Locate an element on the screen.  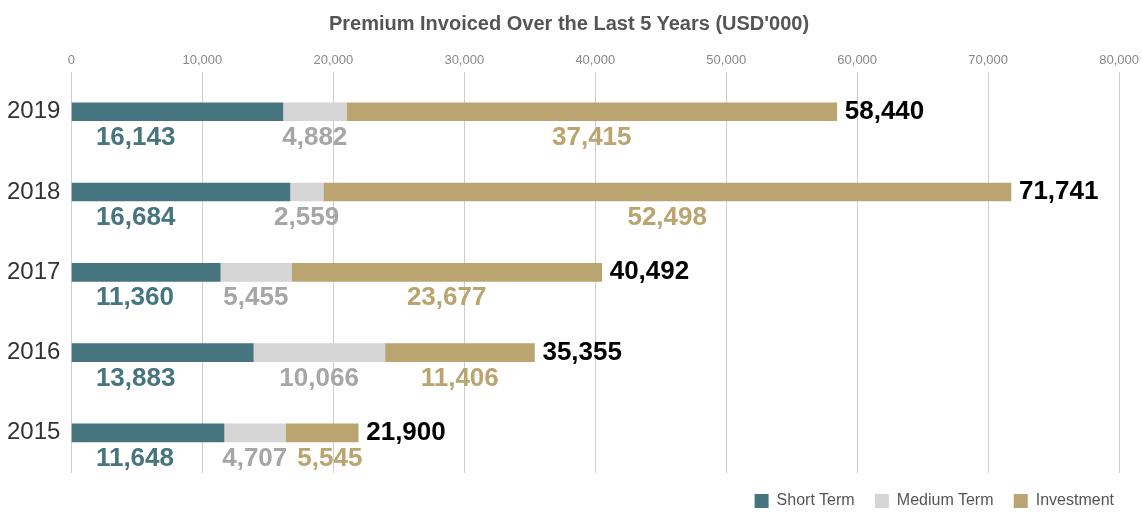
x-tick-label: 80,000 is located at coordinates (1119, 60).